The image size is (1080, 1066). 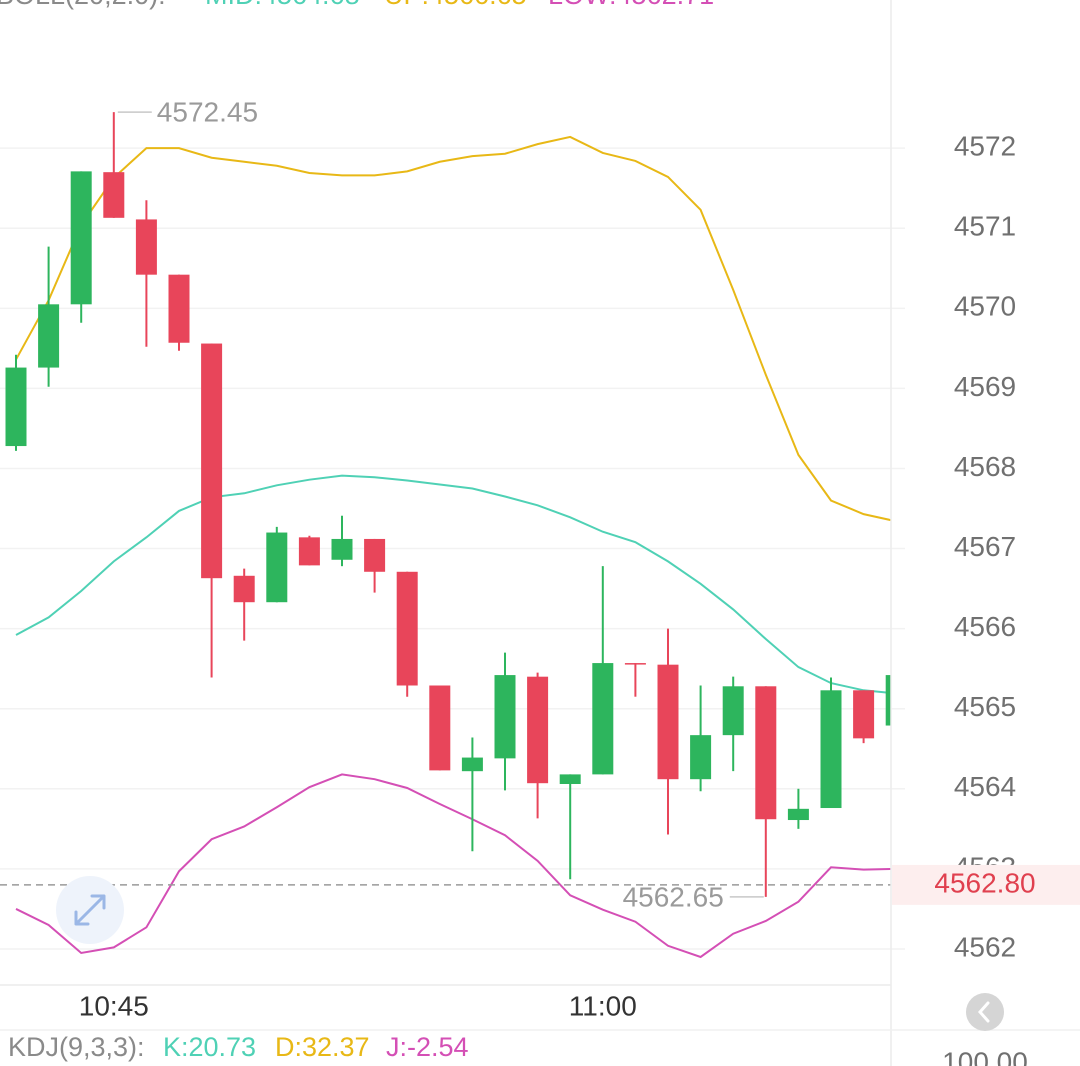 What do you see at coordinates (985, 306) in the screenshot?
I see `y-tick-label: 4570` at bounding box center [985, 306].